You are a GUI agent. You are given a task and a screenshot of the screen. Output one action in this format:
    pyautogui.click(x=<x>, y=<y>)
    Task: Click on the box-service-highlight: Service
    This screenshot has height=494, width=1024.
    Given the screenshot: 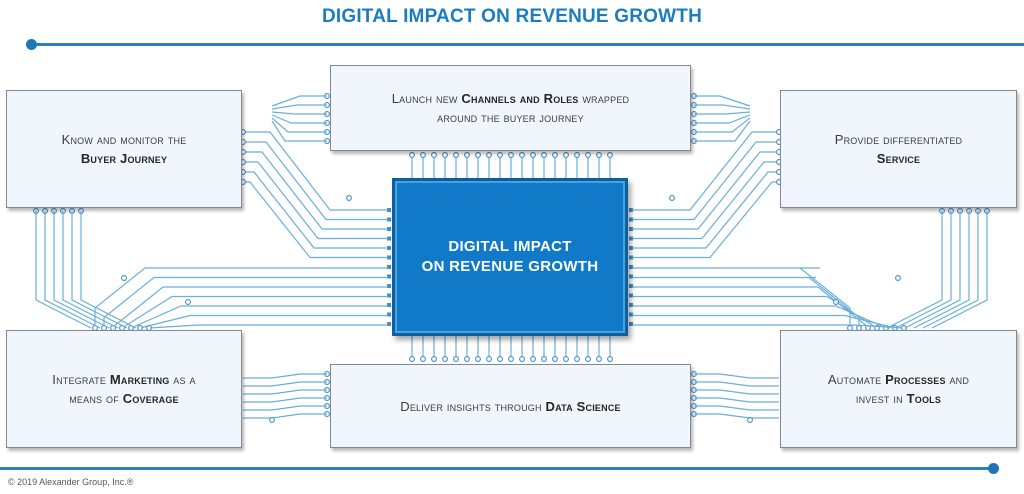 What is the action you would take?
    pyautogui.click(x=898, y=158)
    